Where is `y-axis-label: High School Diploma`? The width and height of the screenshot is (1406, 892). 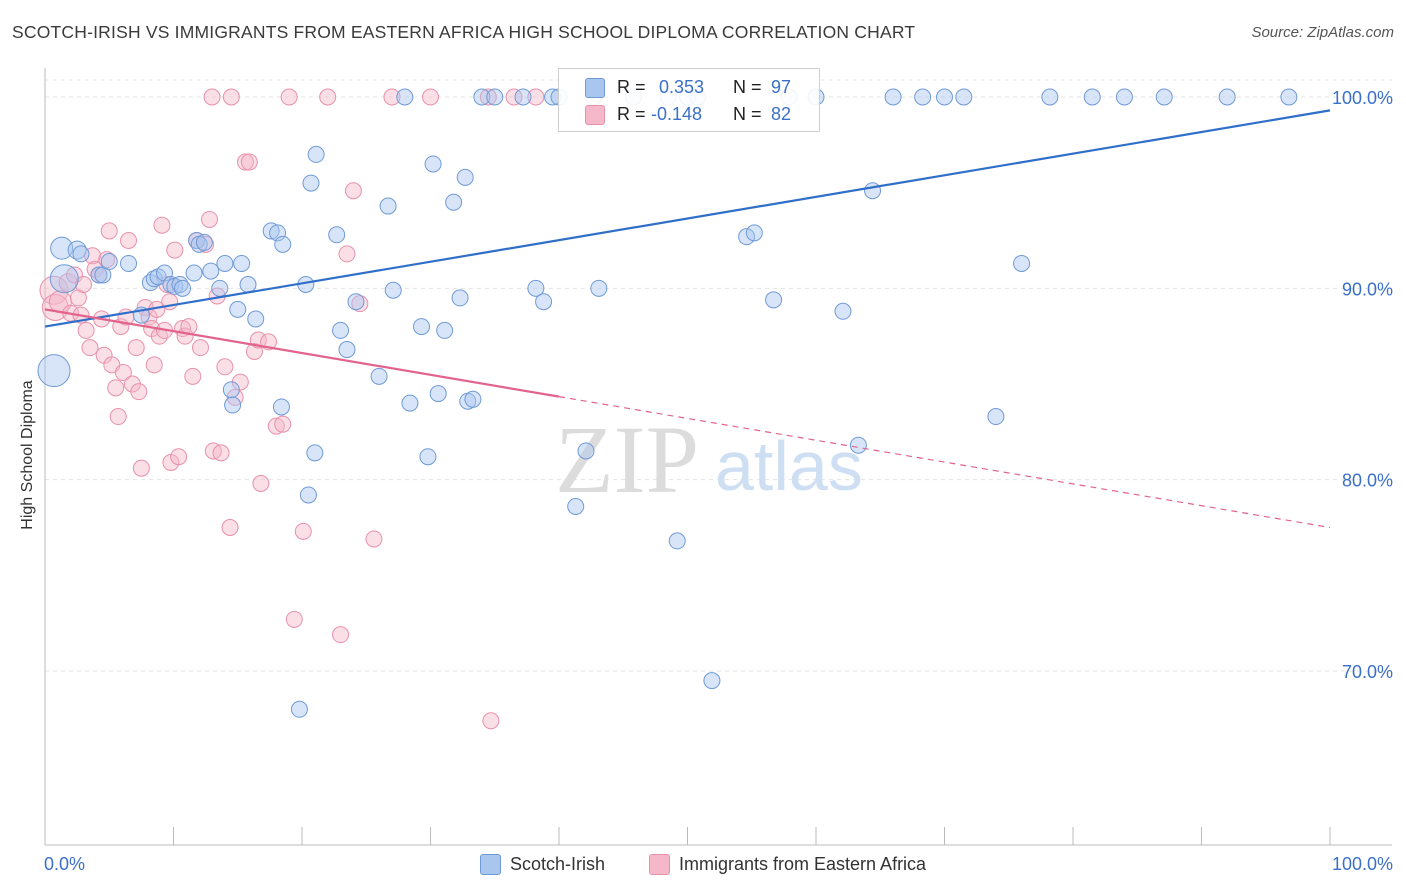
y-axis-label: High School Diploma is located at coordinates (27, 455).